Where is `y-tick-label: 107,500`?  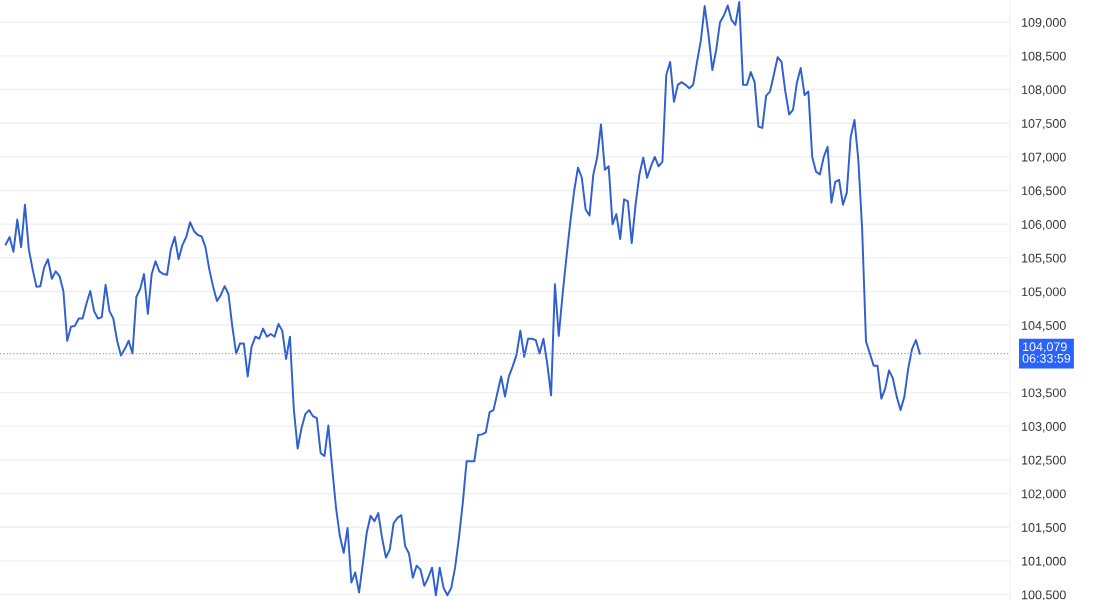 y-tick-label: 107,500 is located at coordinates (1044, 124).